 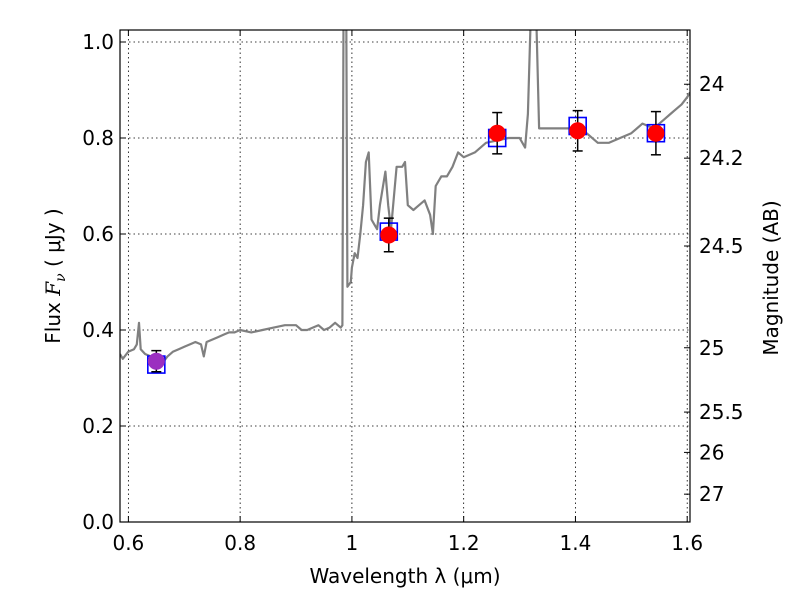 What do you see at coordinates (721, 246) in the screenshot?
I see `right-tick-label: 24.5` at bounding box center [721, 246].